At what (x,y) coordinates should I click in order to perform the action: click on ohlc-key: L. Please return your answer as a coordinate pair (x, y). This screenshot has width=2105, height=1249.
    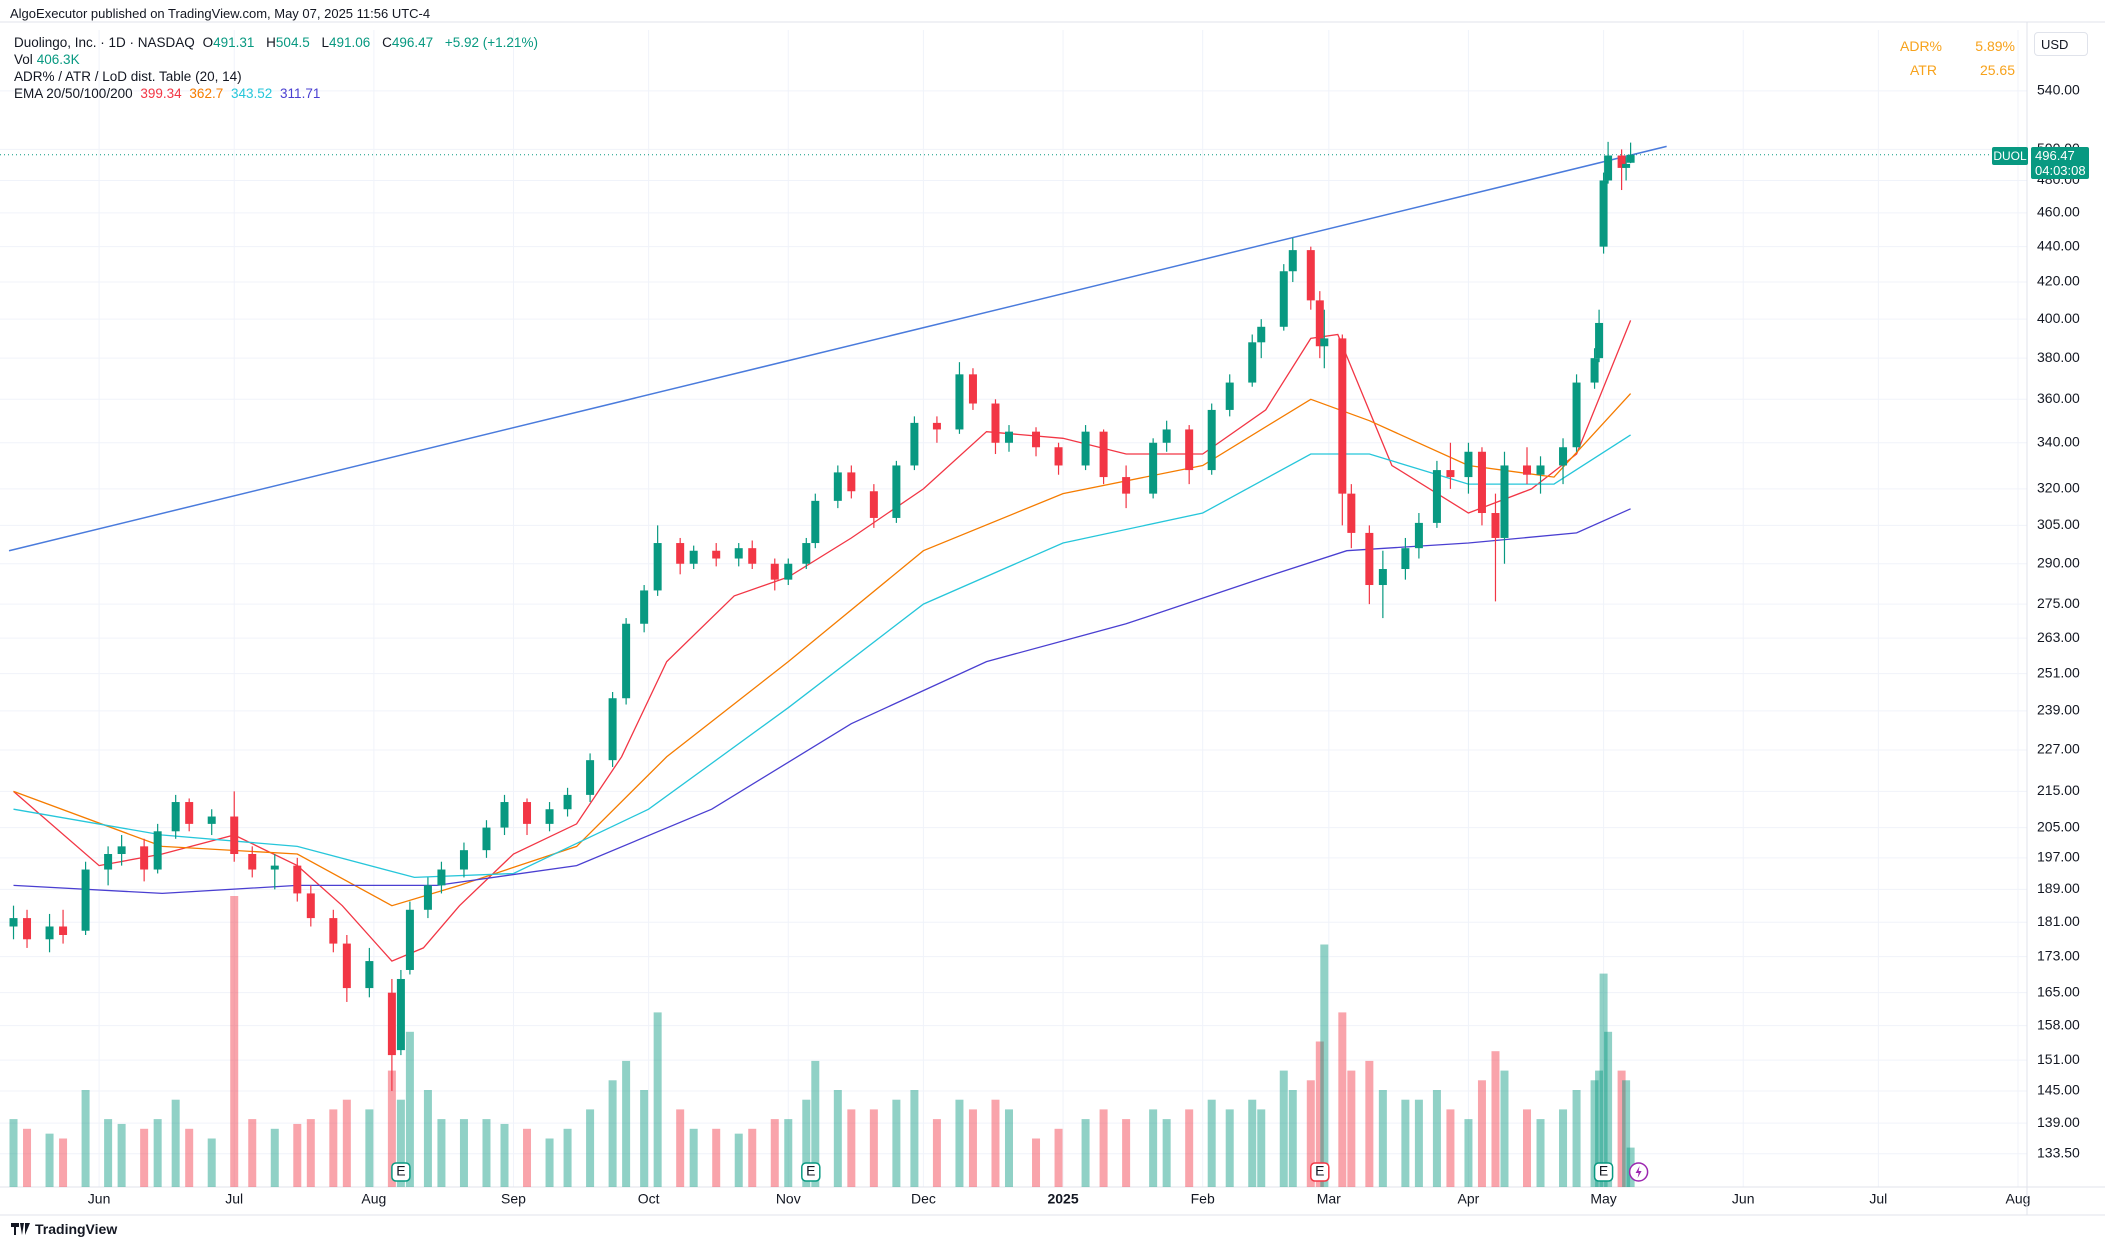
    Looking at the image, I should click on (325, 42).